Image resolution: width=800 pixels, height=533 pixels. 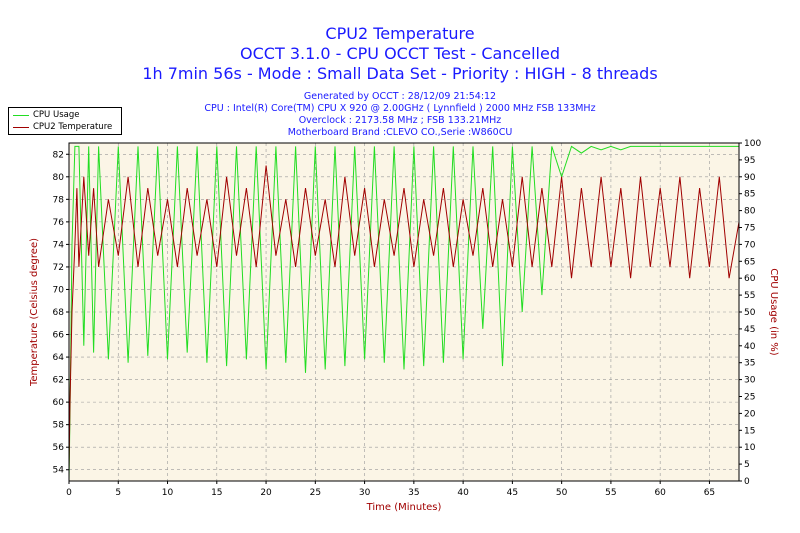 What do you see at coordinates (413, 493) in the screenshot?
I see `x-tick-label: 35` at bounding box center [413, 493].